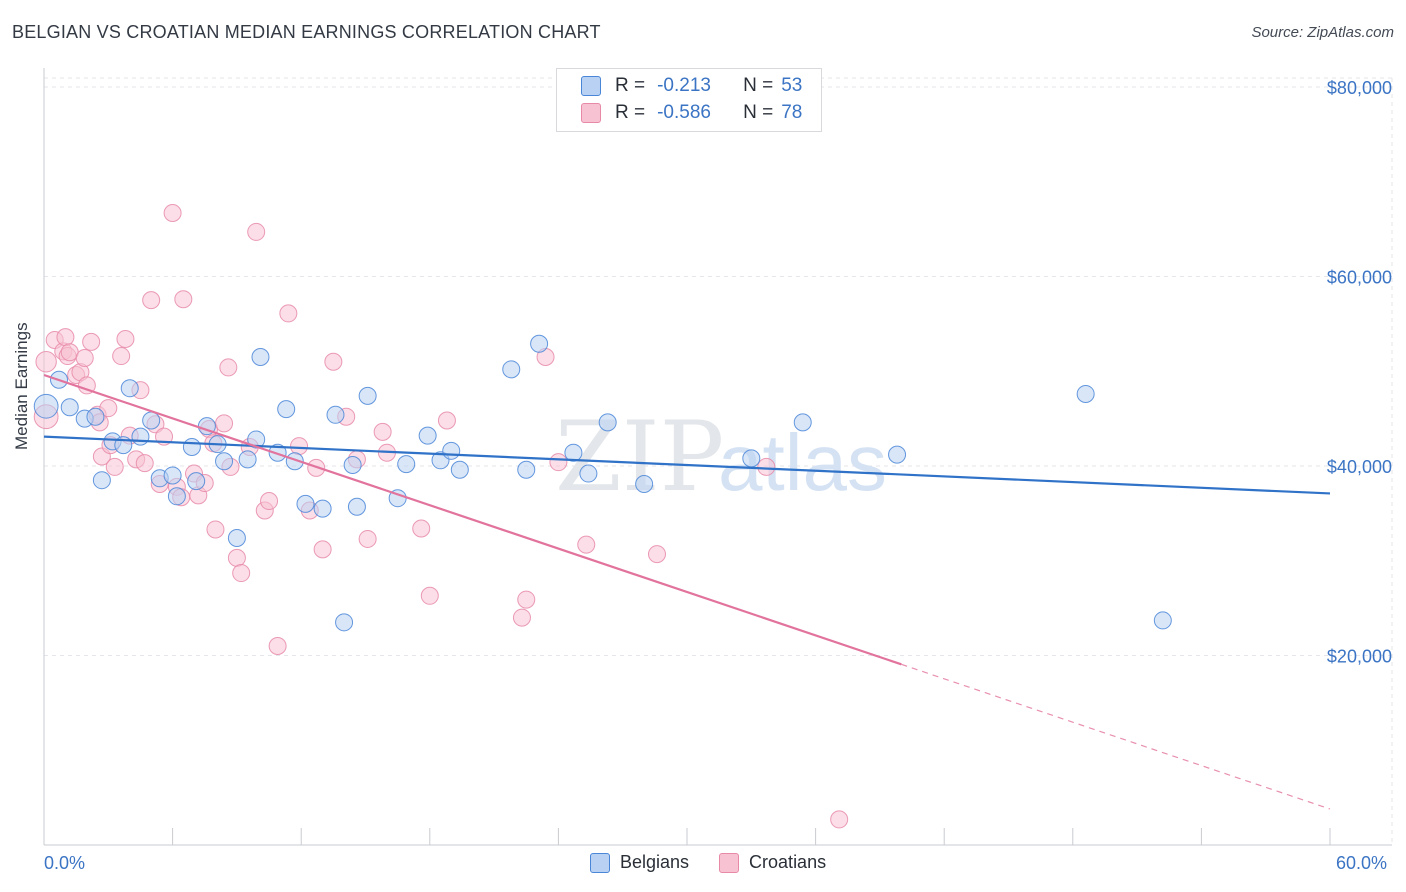 This screenshot has width=1406, height=892. What do you see at coordinates (1362, 863) in the screenshot?
I see `x-tick-max: 60.0%` at bounding box center [1362, 863].